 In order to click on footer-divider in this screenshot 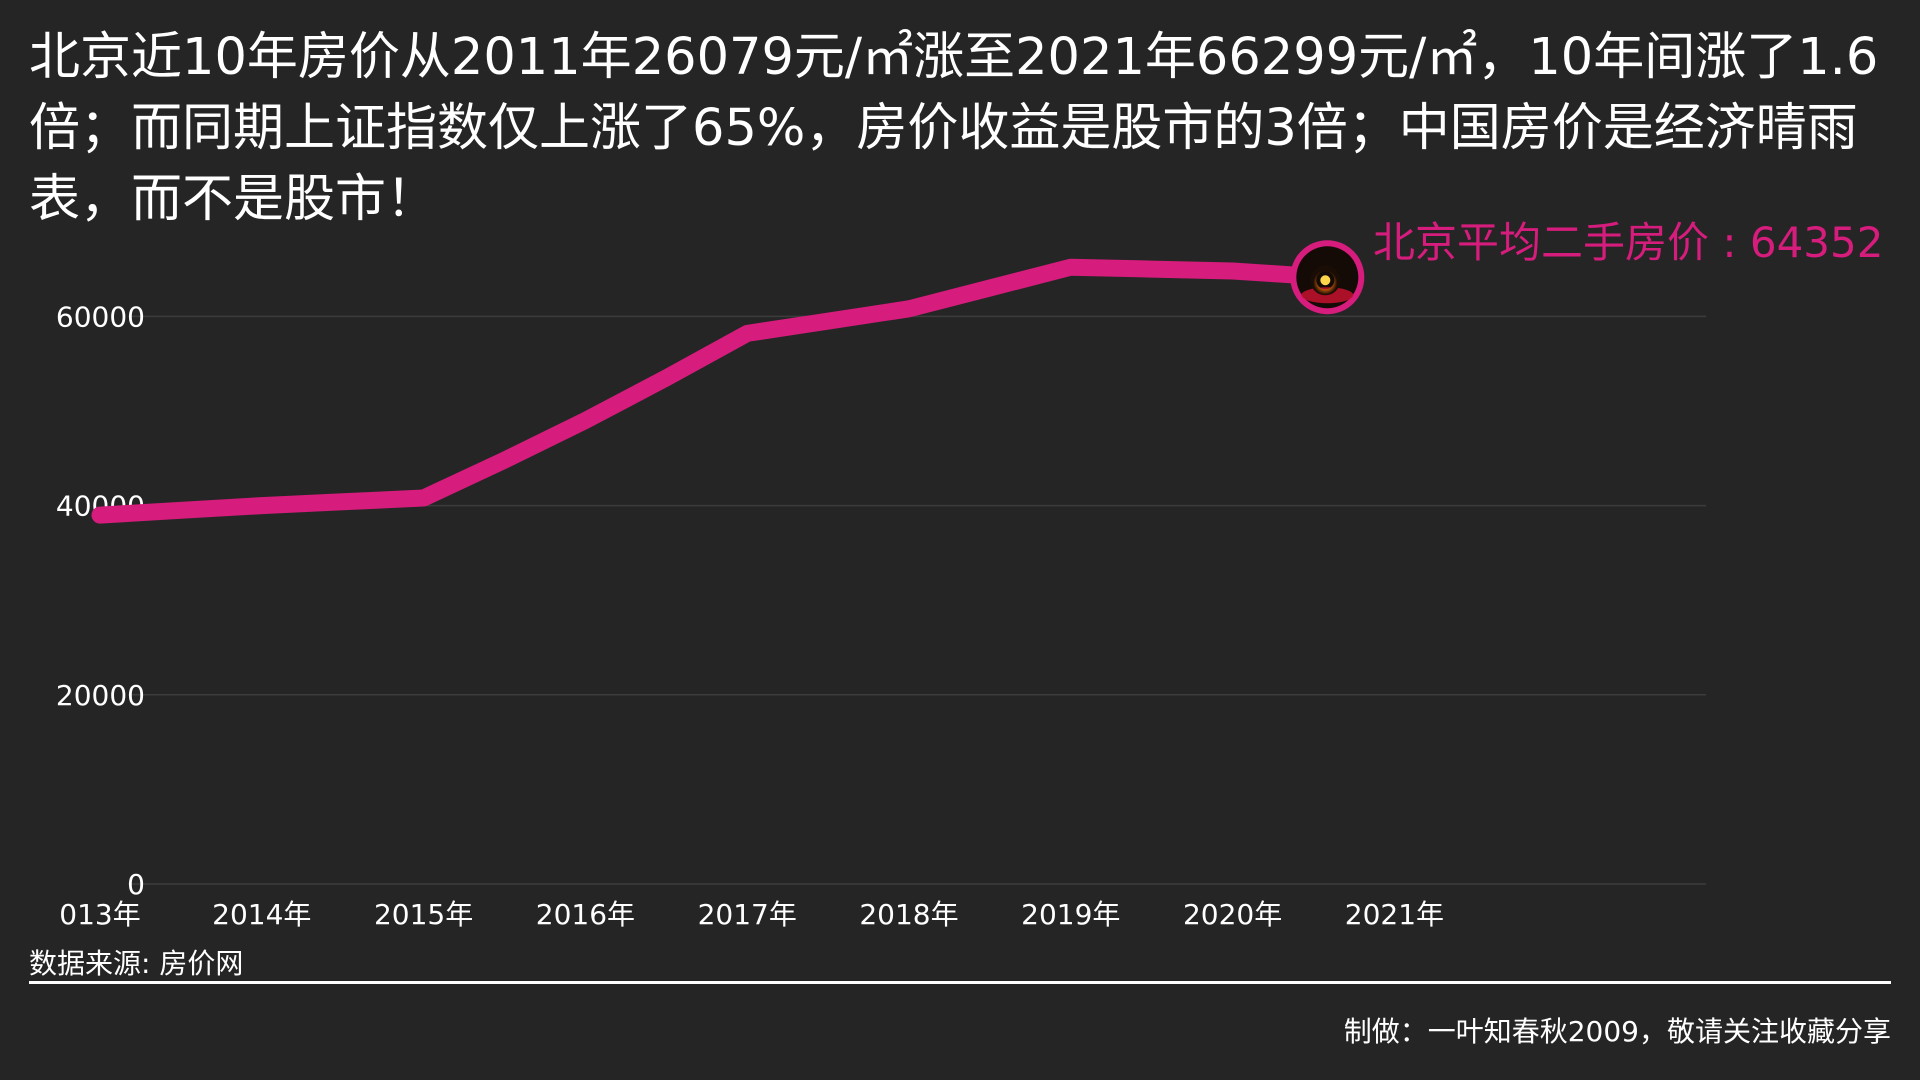, I will do `click(960, 982)`.